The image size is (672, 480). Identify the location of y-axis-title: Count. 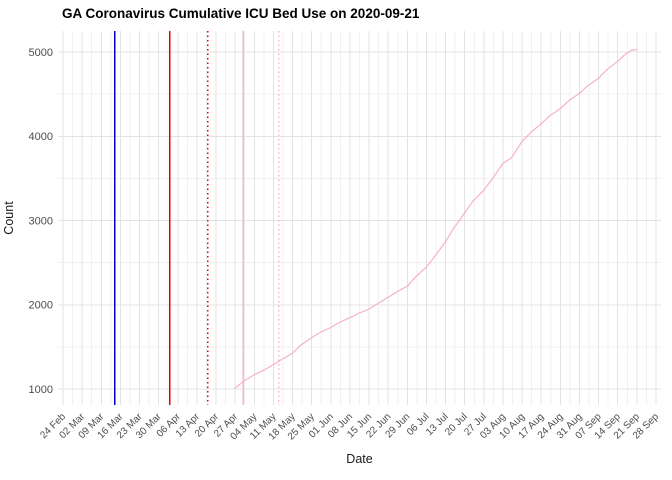
(9, 218).